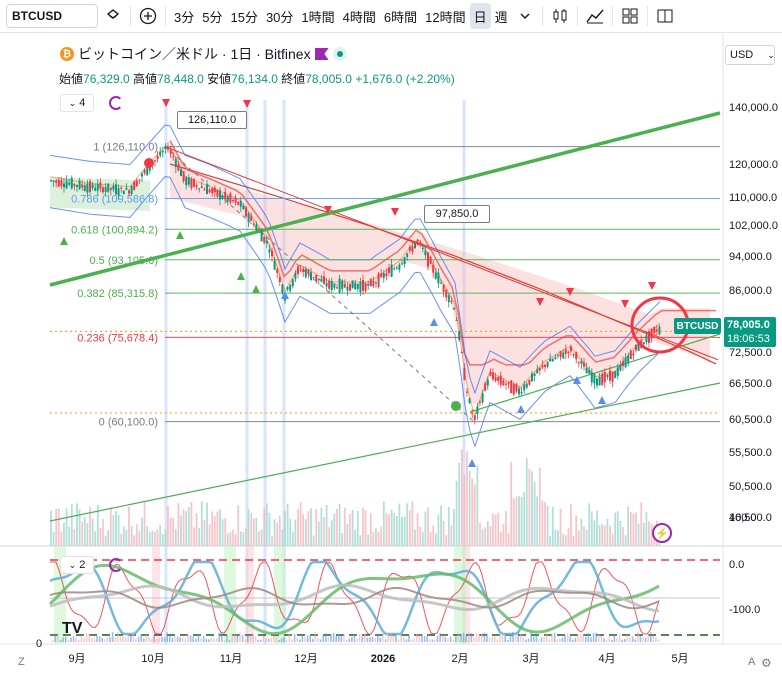 The width and height of the screenshot is (782, 679). I want to click on buy-marker, so click(472, 463).